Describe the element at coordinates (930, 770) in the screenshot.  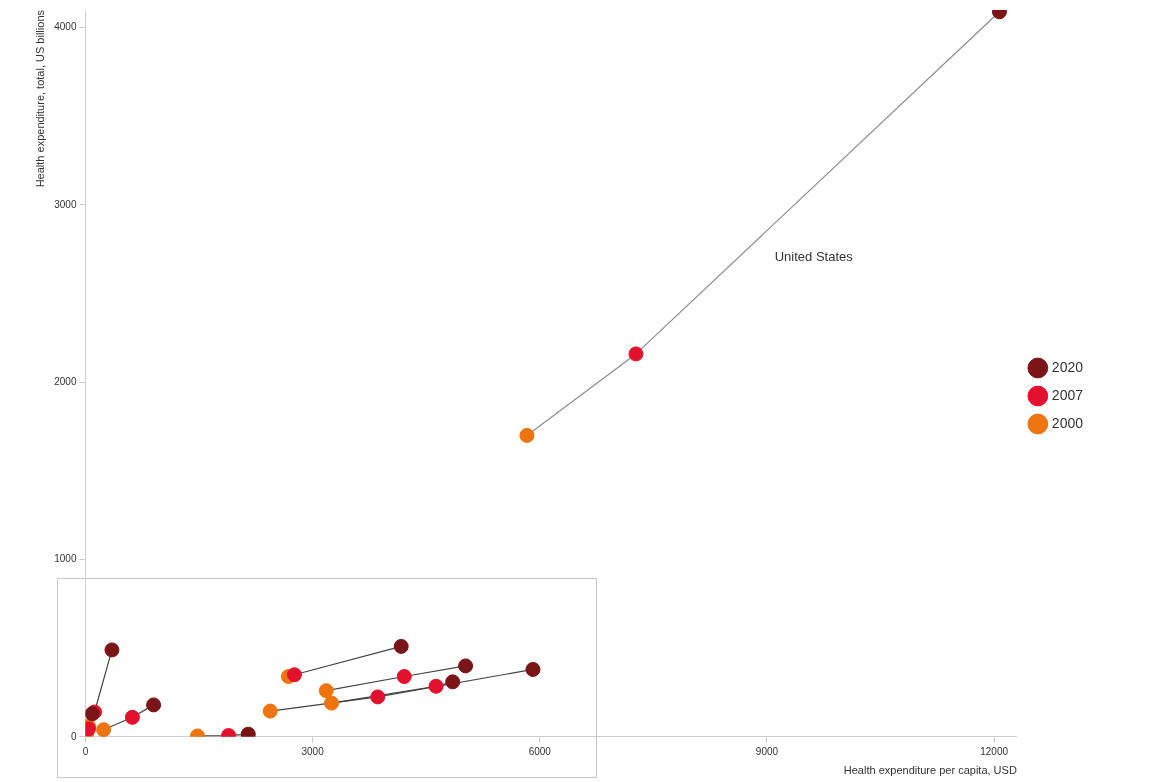
I see `x-axis-title: Health expenditure per capita, USD` at that location.